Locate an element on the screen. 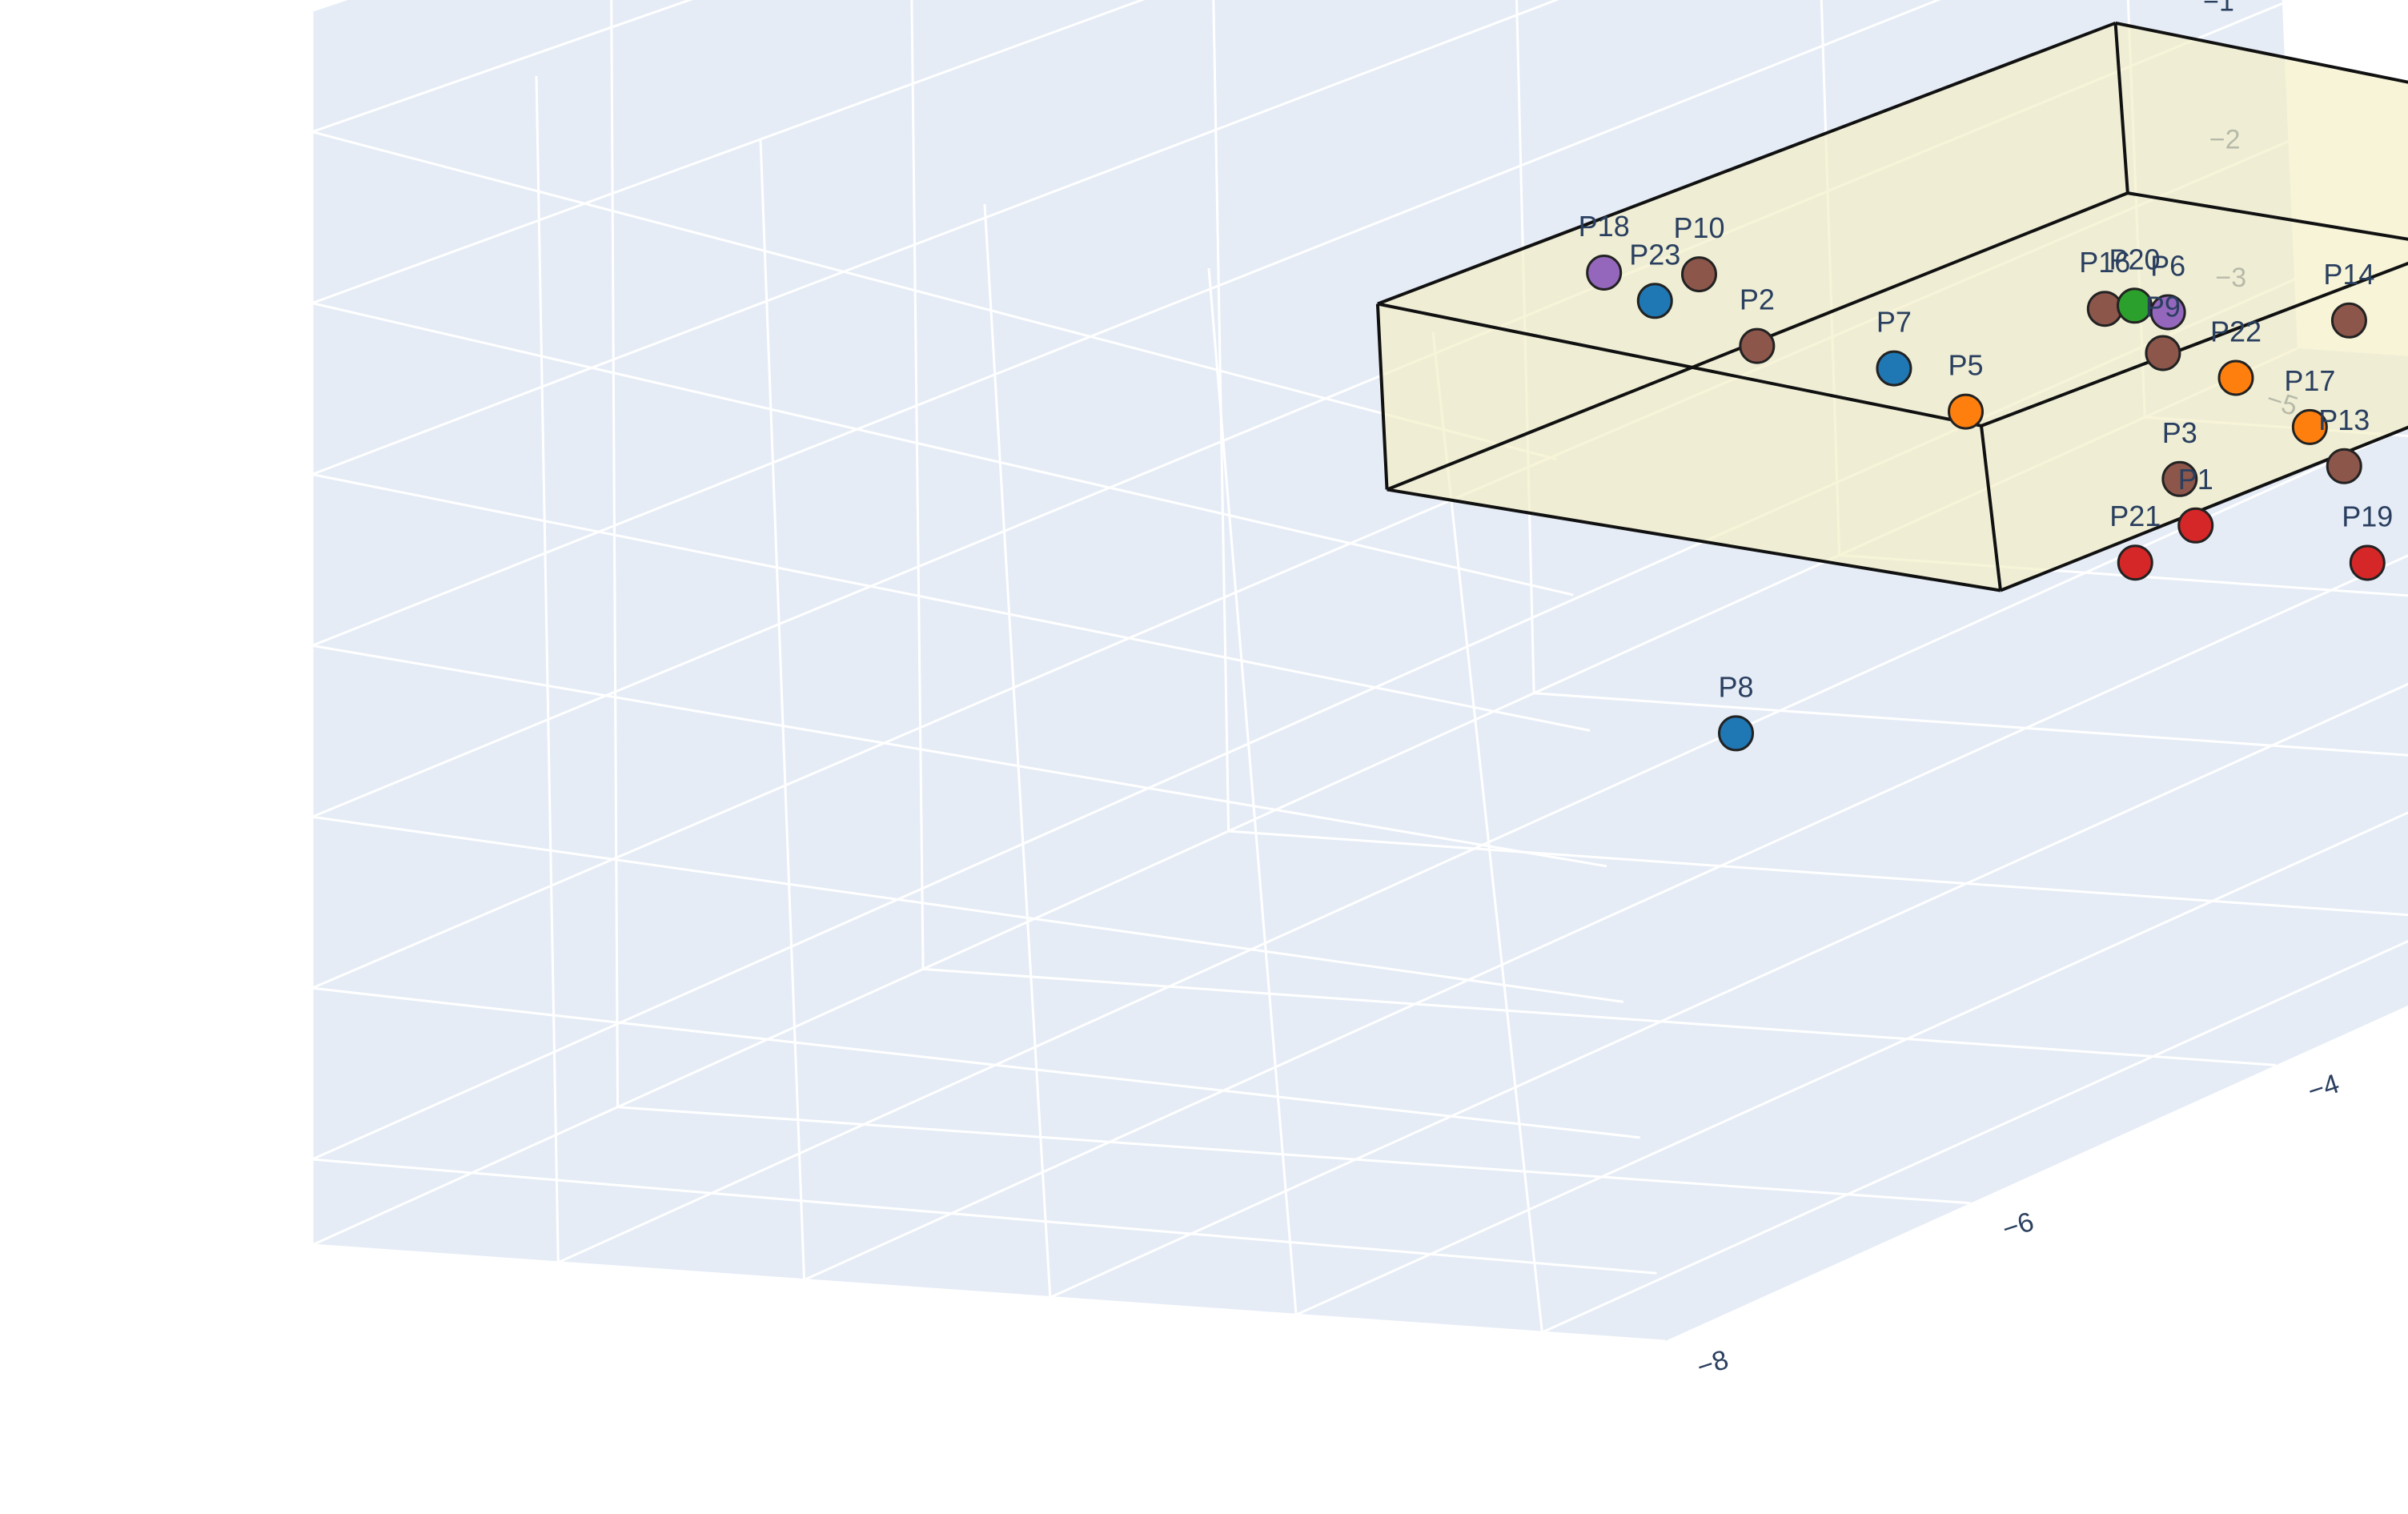  point-label-p20: P20 is located at coordinates (2134, 259).